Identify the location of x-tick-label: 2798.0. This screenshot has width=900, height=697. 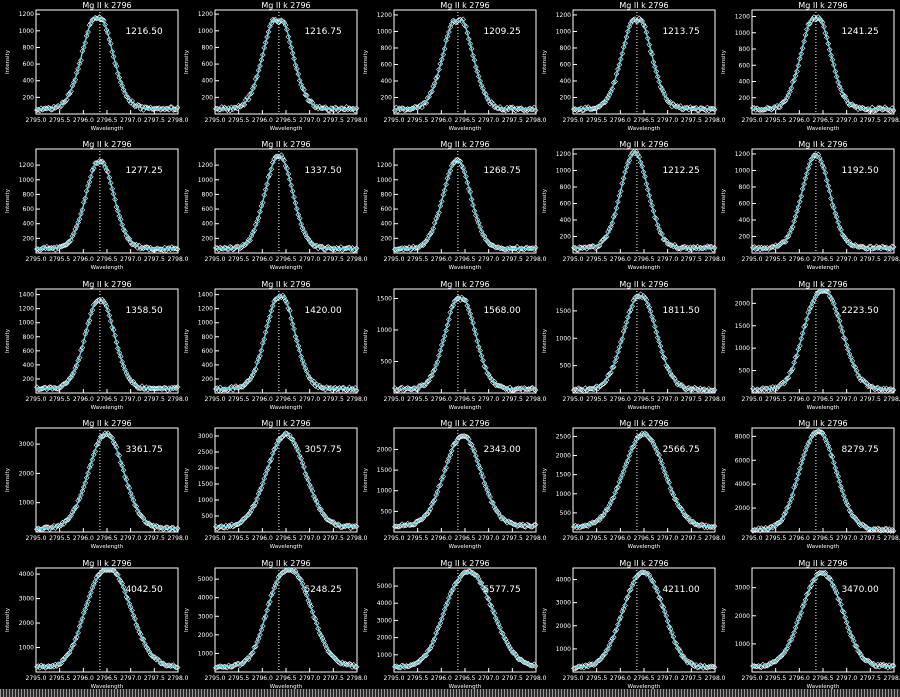
(178, 538).